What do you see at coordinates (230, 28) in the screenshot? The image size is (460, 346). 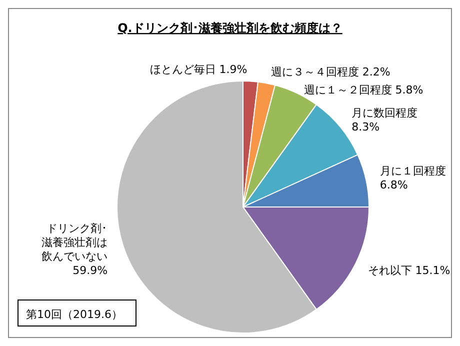 I see `chart-title: Q.ドリンク剤･滋養強壮剤を飲む頻度は？` at bounding box center [230, 28].